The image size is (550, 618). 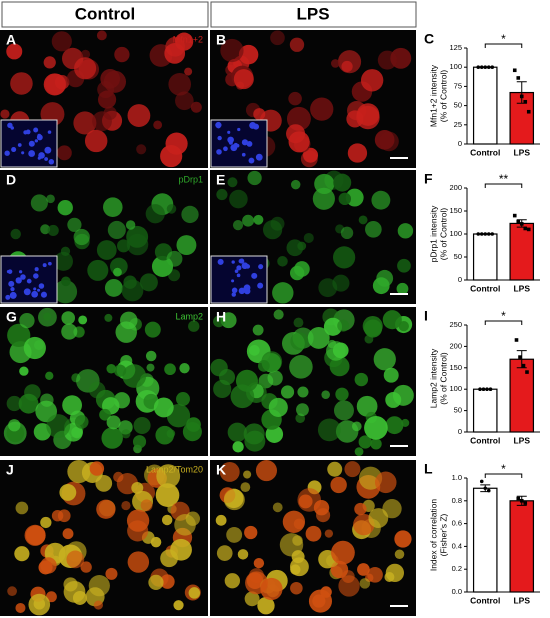 What do you see at coordinates (485, 440) in the screenshot?
I see `x-tick-label: Control` at bounding box center [485, 440].